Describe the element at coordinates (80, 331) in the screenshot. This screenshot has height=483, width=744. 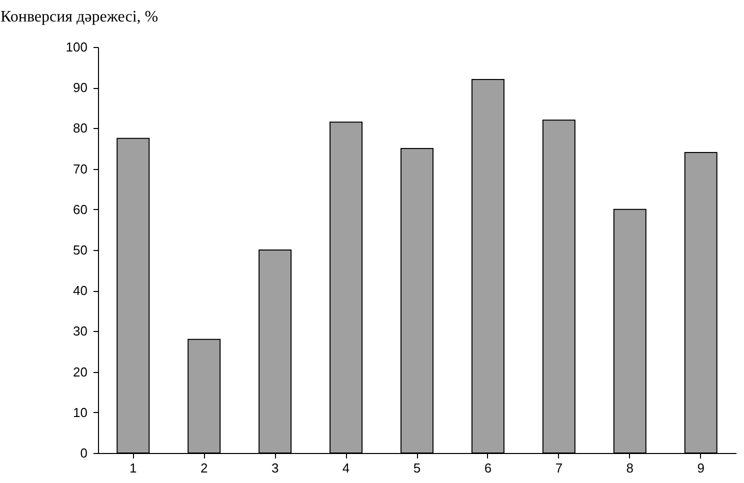
I see `y-tick-label: 30` at that location.